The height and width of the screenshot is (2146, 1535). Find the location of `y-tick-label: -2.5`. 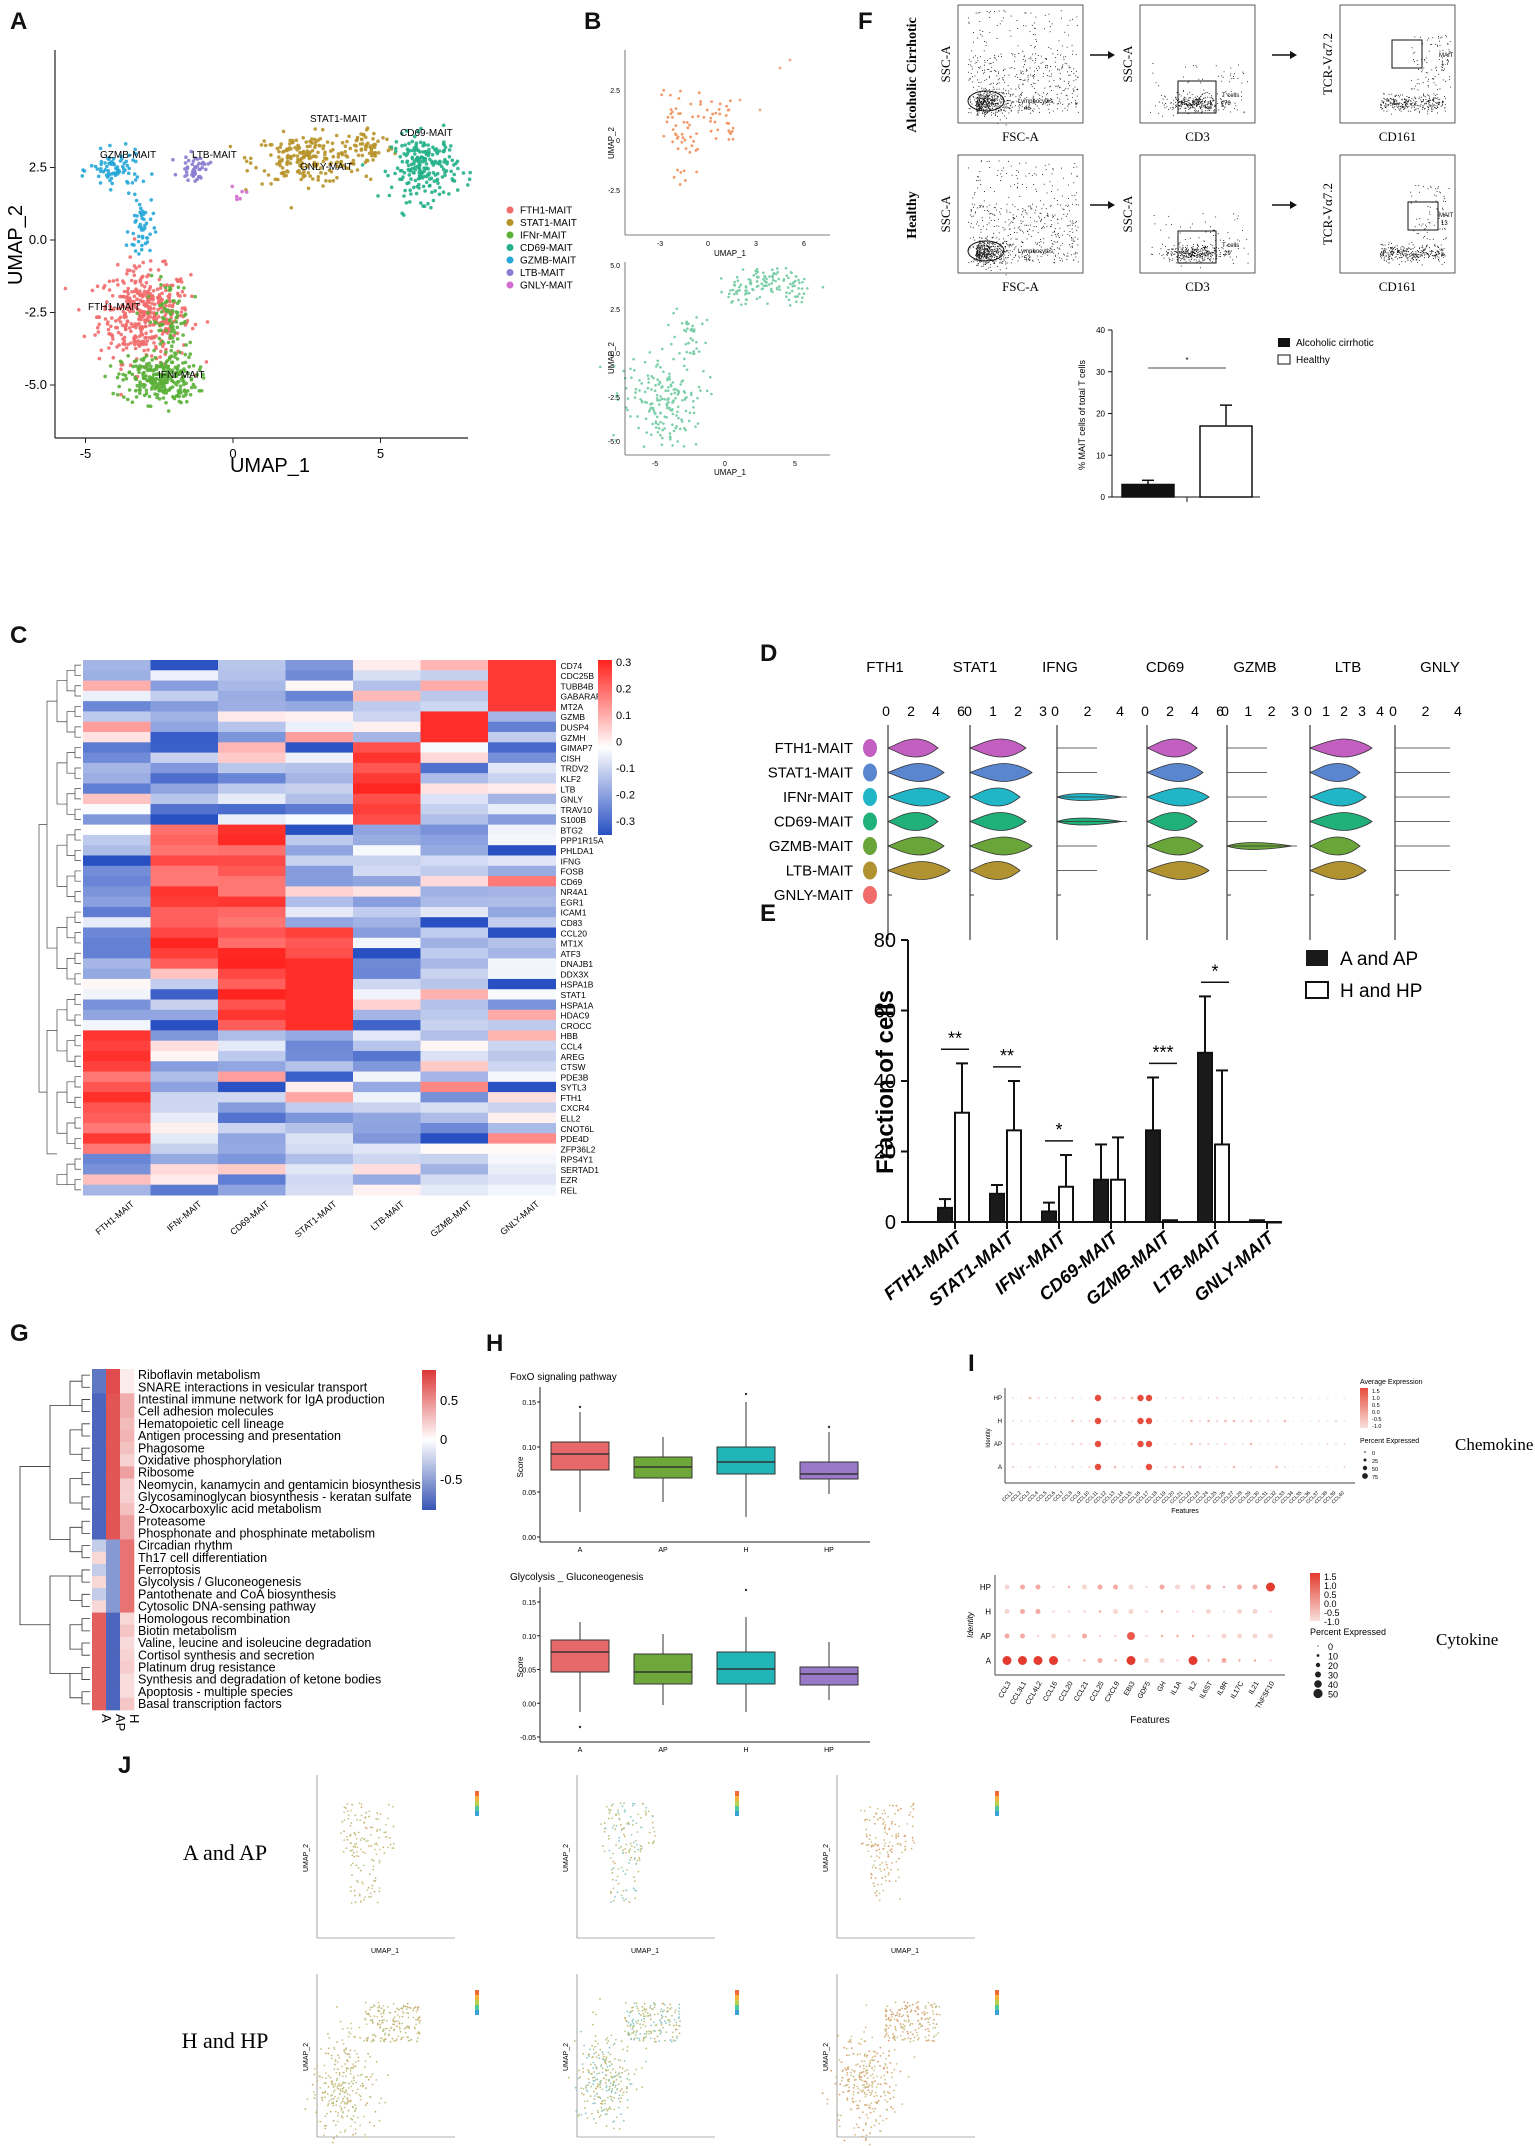

y-tick-label: -2.5 is located at coordinates (36, 312).